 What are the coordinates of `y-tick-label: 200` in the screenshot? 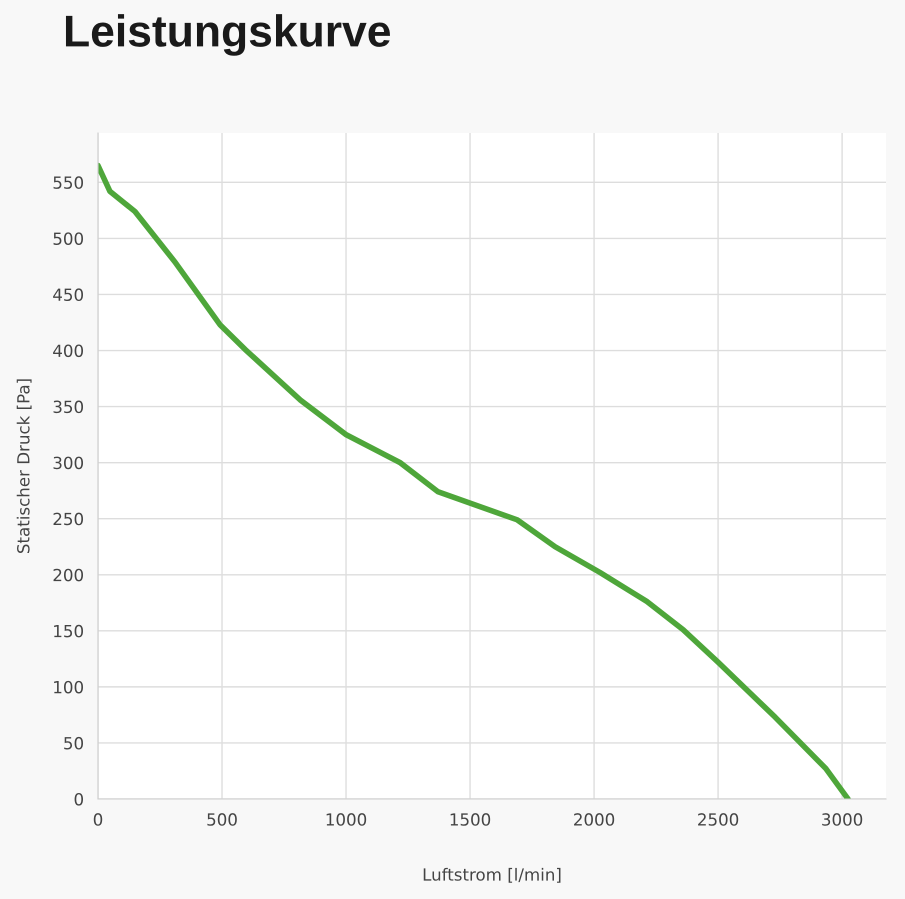 It's located at (69, 575).